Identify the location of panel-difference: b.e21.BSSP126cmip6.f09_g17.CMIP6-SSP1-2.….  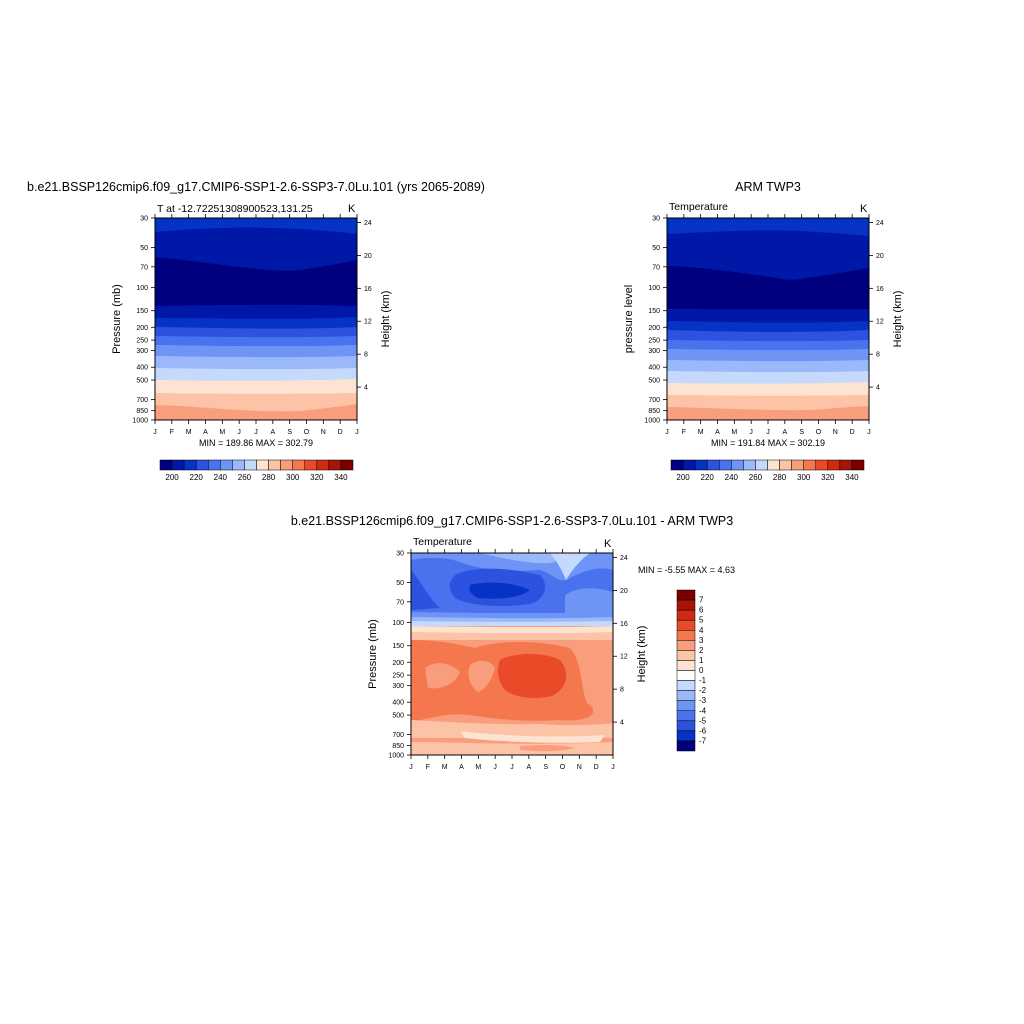
(513, 642).